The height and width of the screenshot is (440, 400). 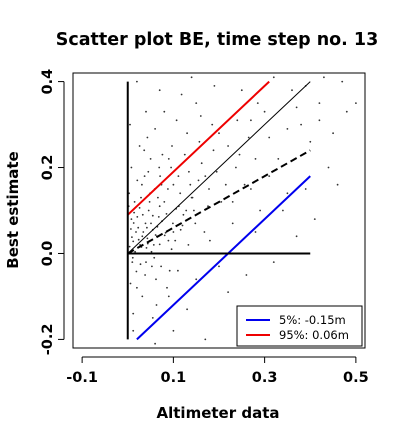 What do you see at coordinates (218, 413) in the screenshot?
I see `x-axis-label: Altimeter data` at bounding box center [218, 413].